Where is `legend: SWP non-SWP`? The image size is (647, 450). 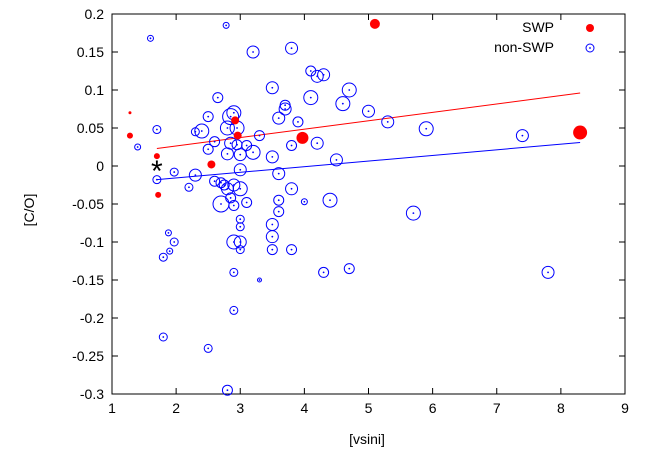 legend: SWP non-SWP is located at coordinates (544, 37).